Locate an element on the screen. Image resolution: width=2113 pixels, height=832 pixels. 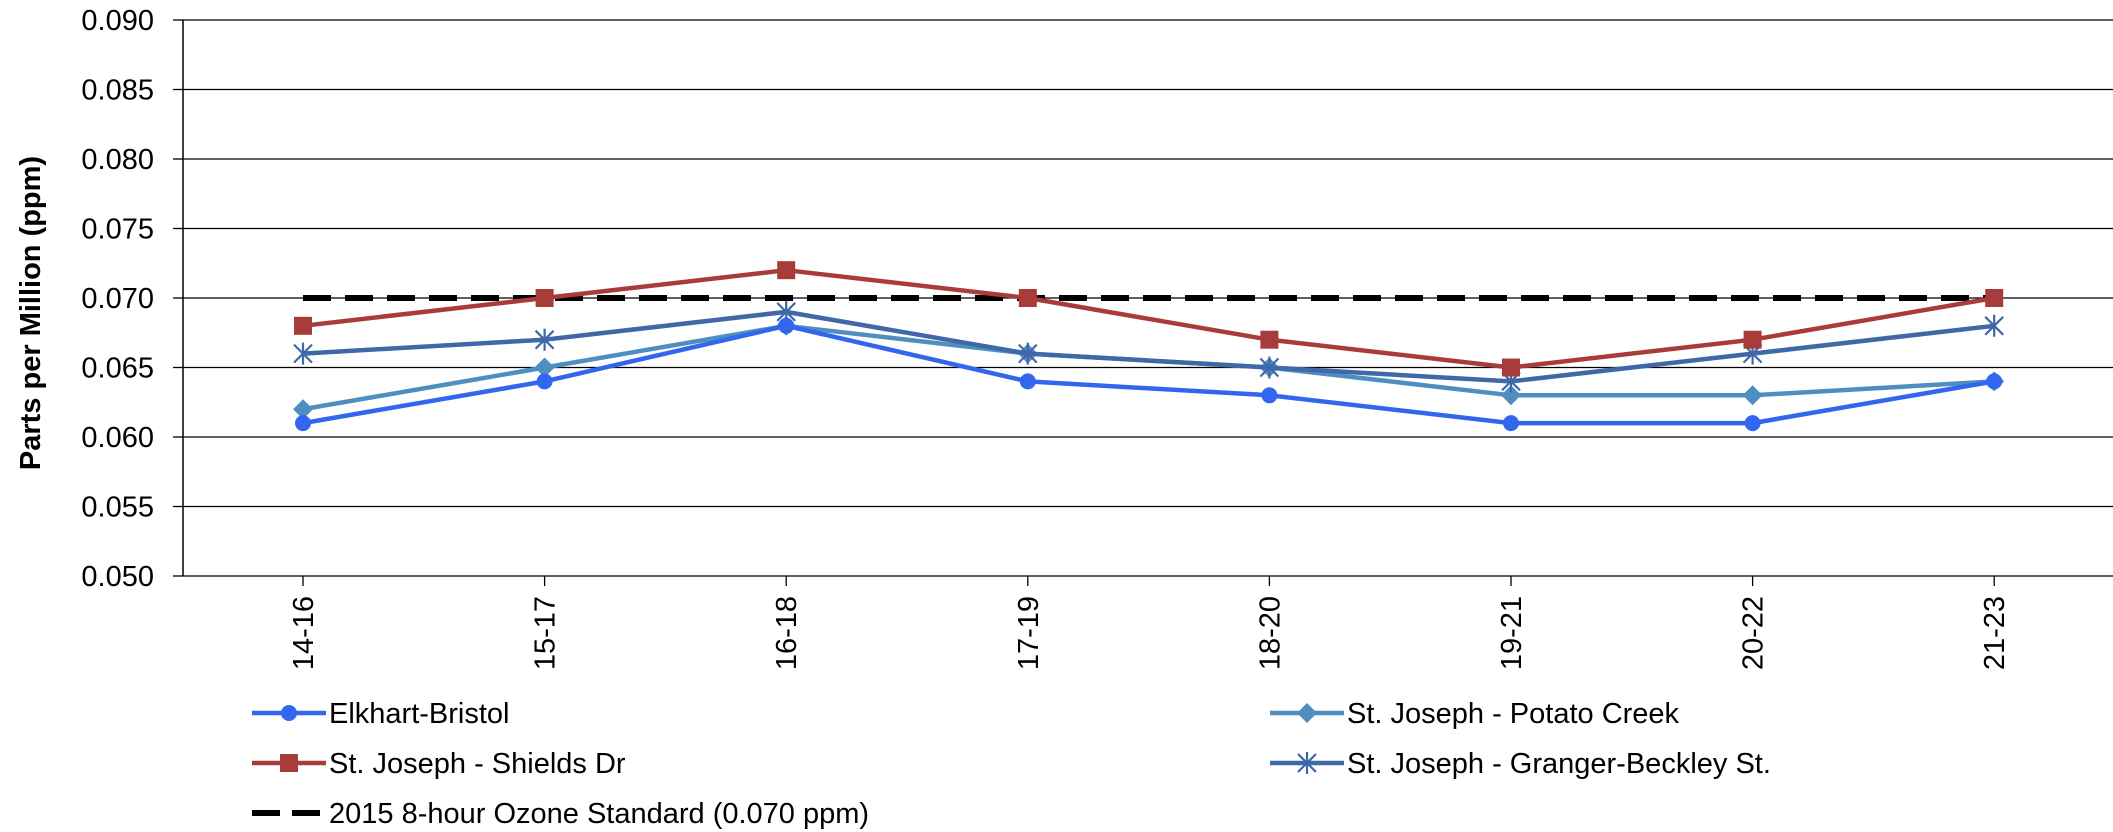
y-tick-label: 0.065 is located at coordinates (117, 369).